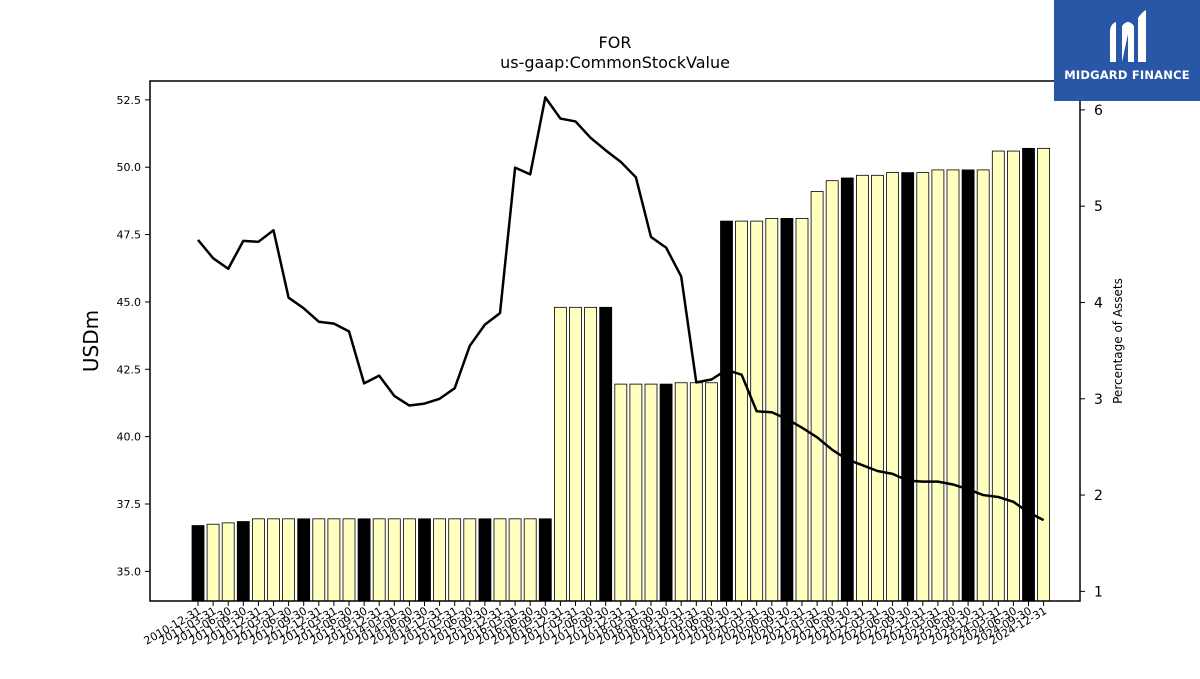 This screenshot has height=679, width=1200. What do you see at coordinates (1098, 496) in the screenshot?
I see `y2-tick-label: 2` at bounding box center [1098, 496].